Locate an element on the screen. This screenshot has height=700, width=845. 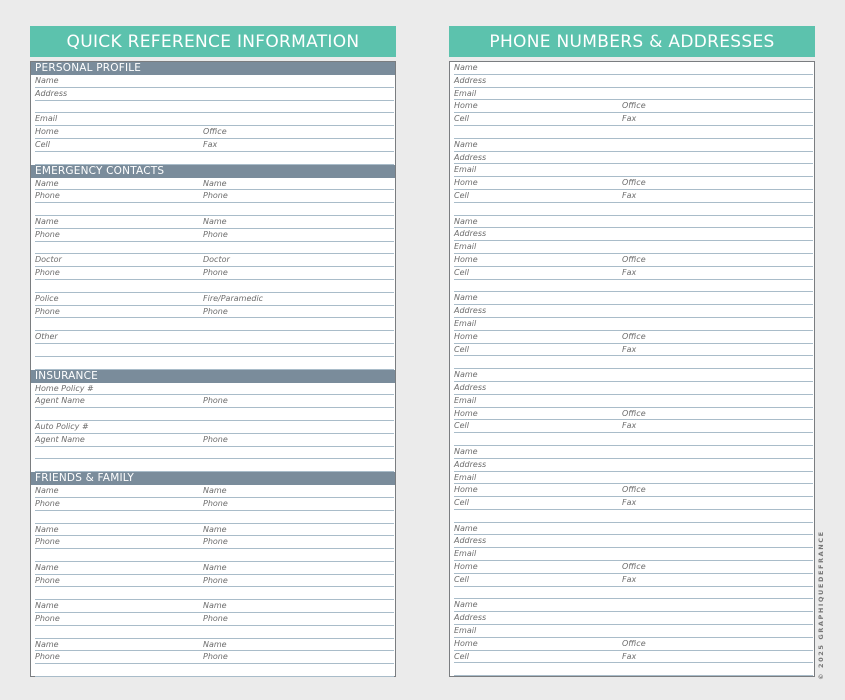
form-line: Doctor Doctor is located at coordinates (214, 261).